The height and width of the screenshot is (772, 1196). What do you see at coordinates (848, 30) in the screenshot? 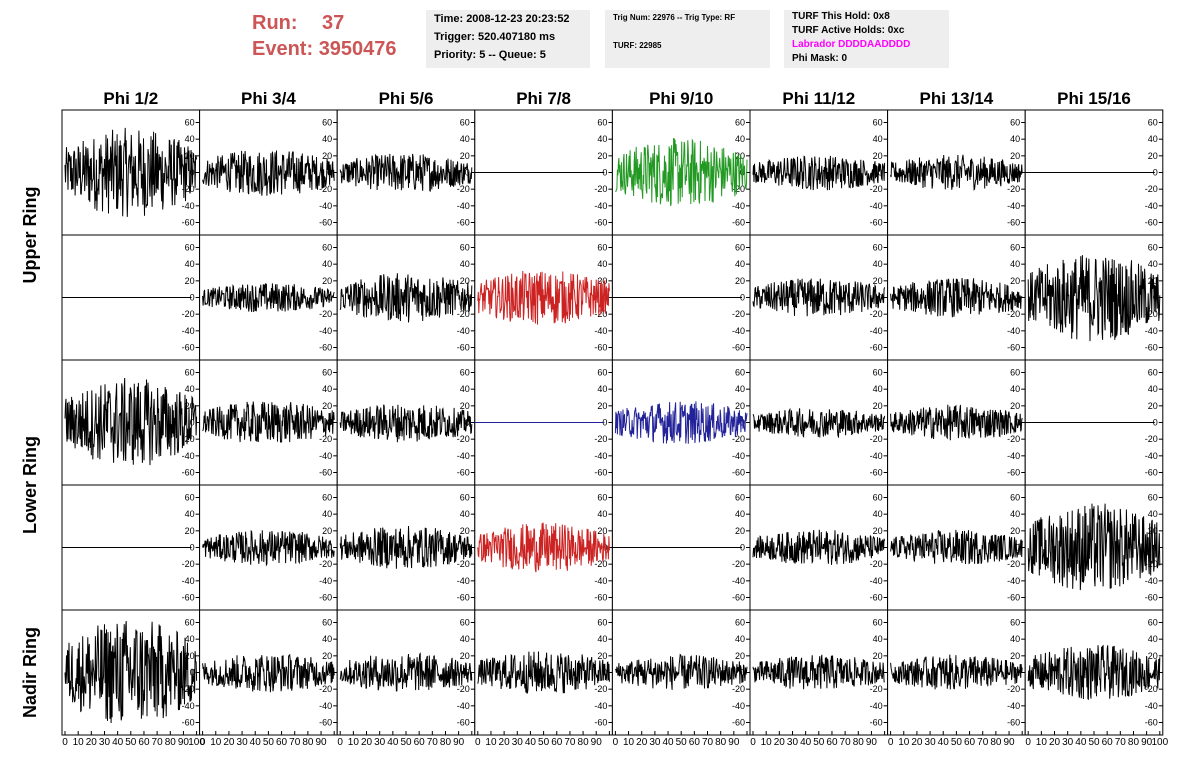
I see `turf-active-text: TURF Active Holds: 0xc` at bounding box center [848, 30].